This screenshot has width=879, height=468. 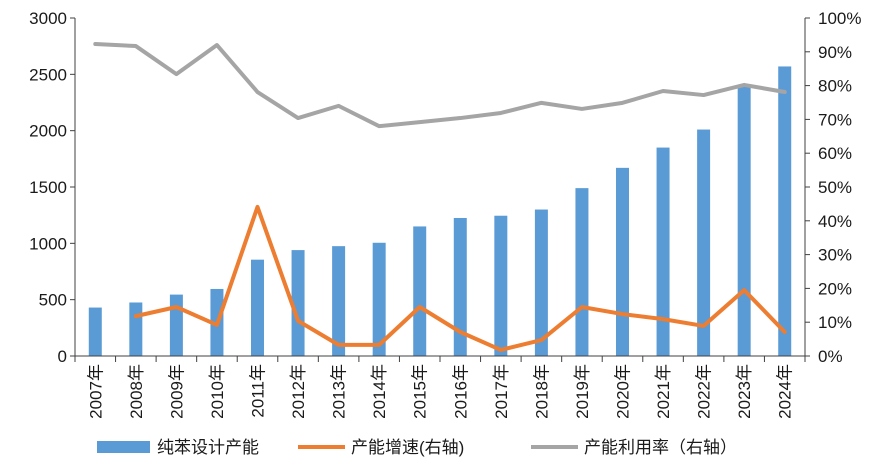 What do you see at coordinates (176, 325) in the screenshot?
I see `capacity-bar-2009` at bounding box center [176, 325].